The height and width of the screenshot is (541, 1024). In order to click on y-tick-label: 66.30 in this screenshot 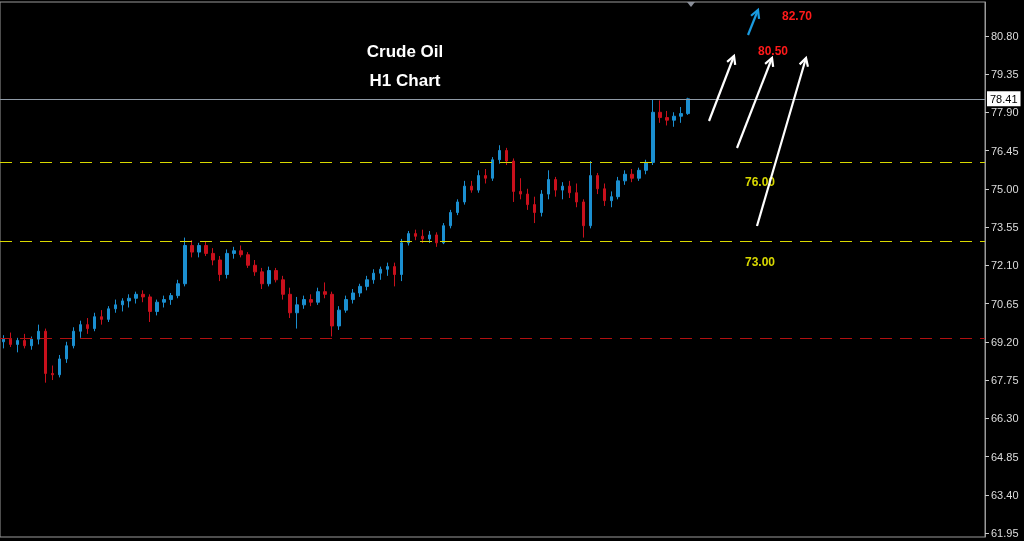, I will do `click(1005, 418)`.